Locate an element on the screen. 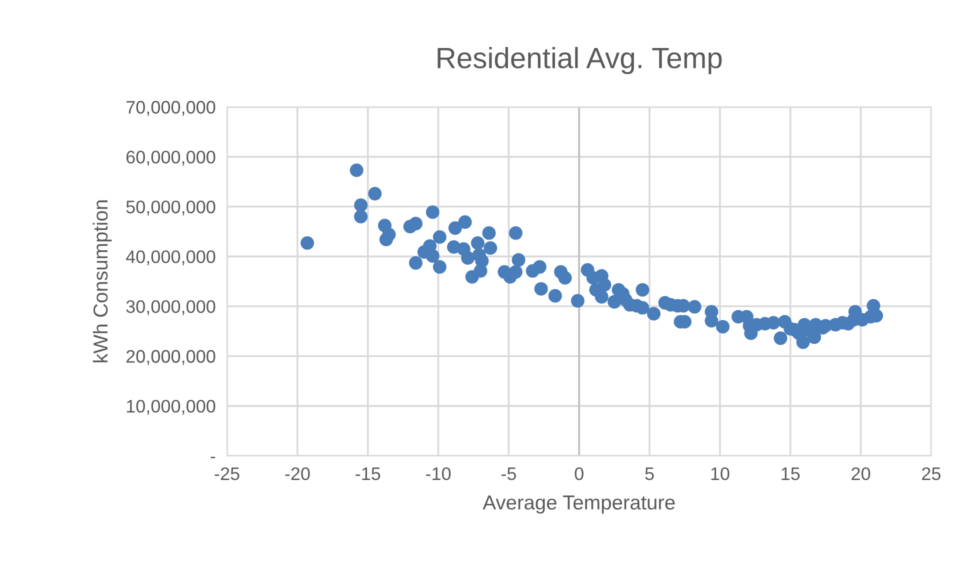 The width and height of the screenshot is (962, 569). x-tick-label: 15 is located at coordinates (791, 474).